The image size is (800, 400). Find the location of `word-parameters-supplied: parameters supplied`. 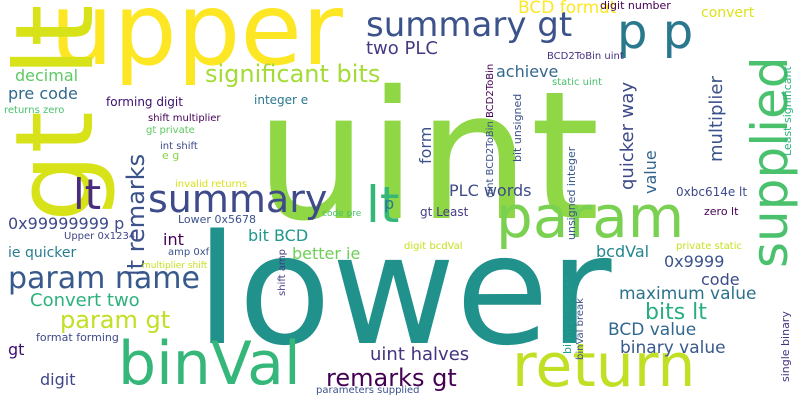

word-parameters-supplied: parameters supplied is located at coordinates (368, 390).